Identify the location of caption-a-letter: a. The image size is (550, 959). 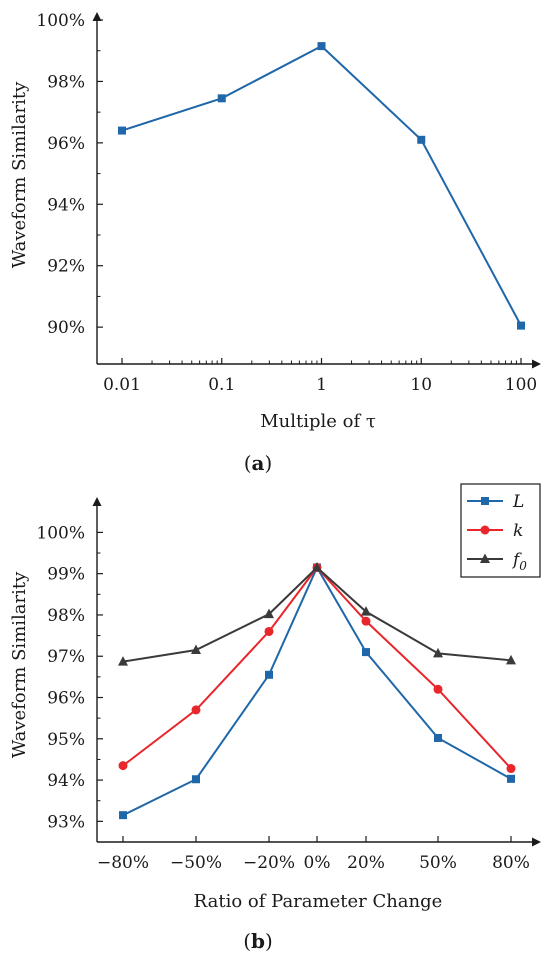
(258, 463).